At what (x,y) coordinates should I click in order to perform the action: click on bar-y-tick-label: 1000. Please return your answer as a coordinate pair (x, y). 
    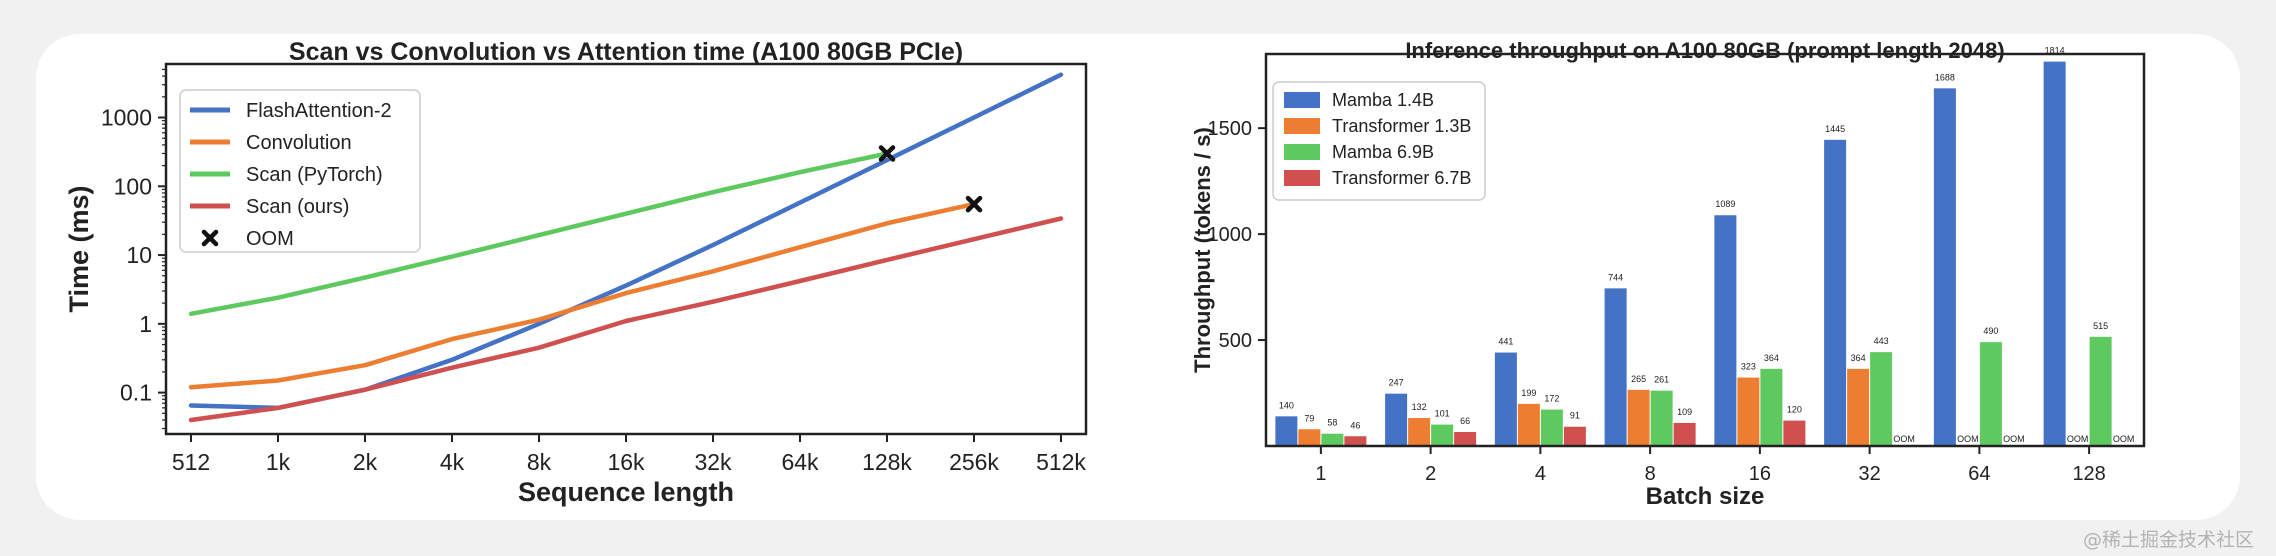
    Looking at the image, I should click on (1230, 235).